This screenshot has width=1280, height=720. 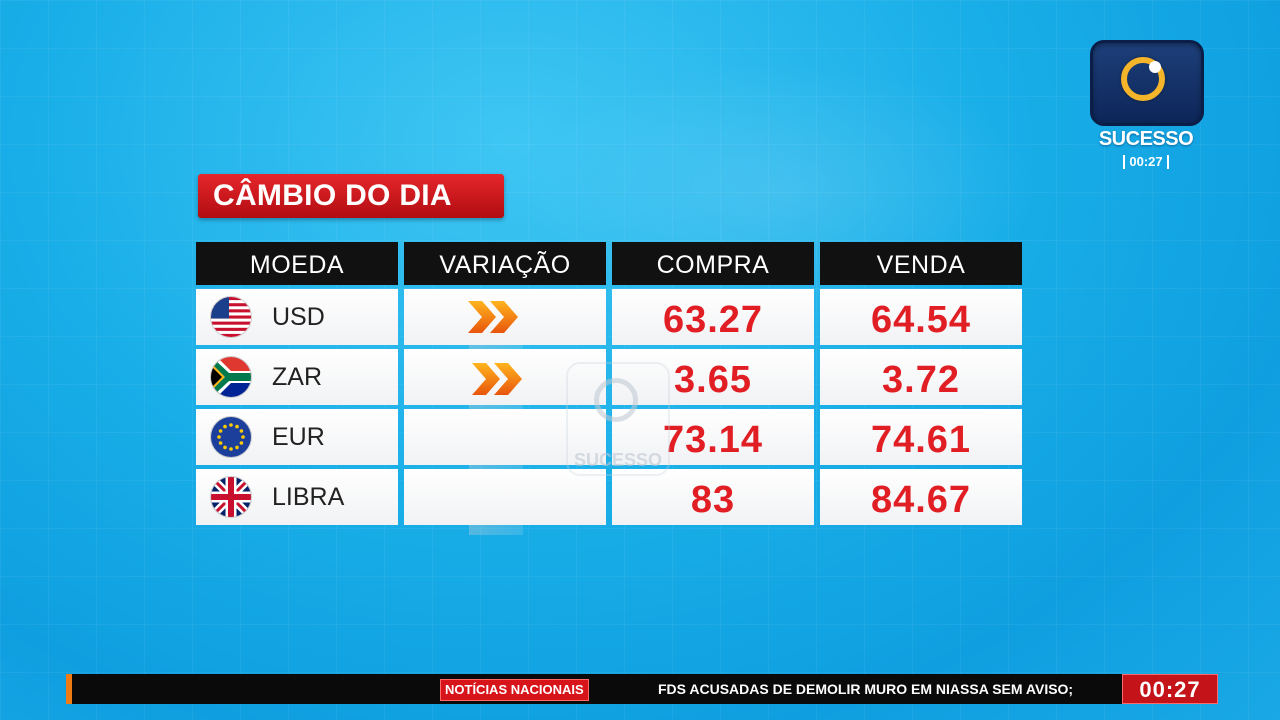 I want to click on venda-value: 84.67, so click(x=921, y=497).